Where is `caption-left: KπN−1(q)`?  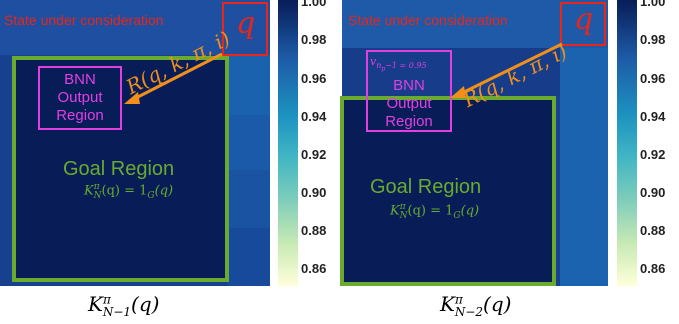 caption-left: KπN−1(q) is located at coordinates (124, 305).